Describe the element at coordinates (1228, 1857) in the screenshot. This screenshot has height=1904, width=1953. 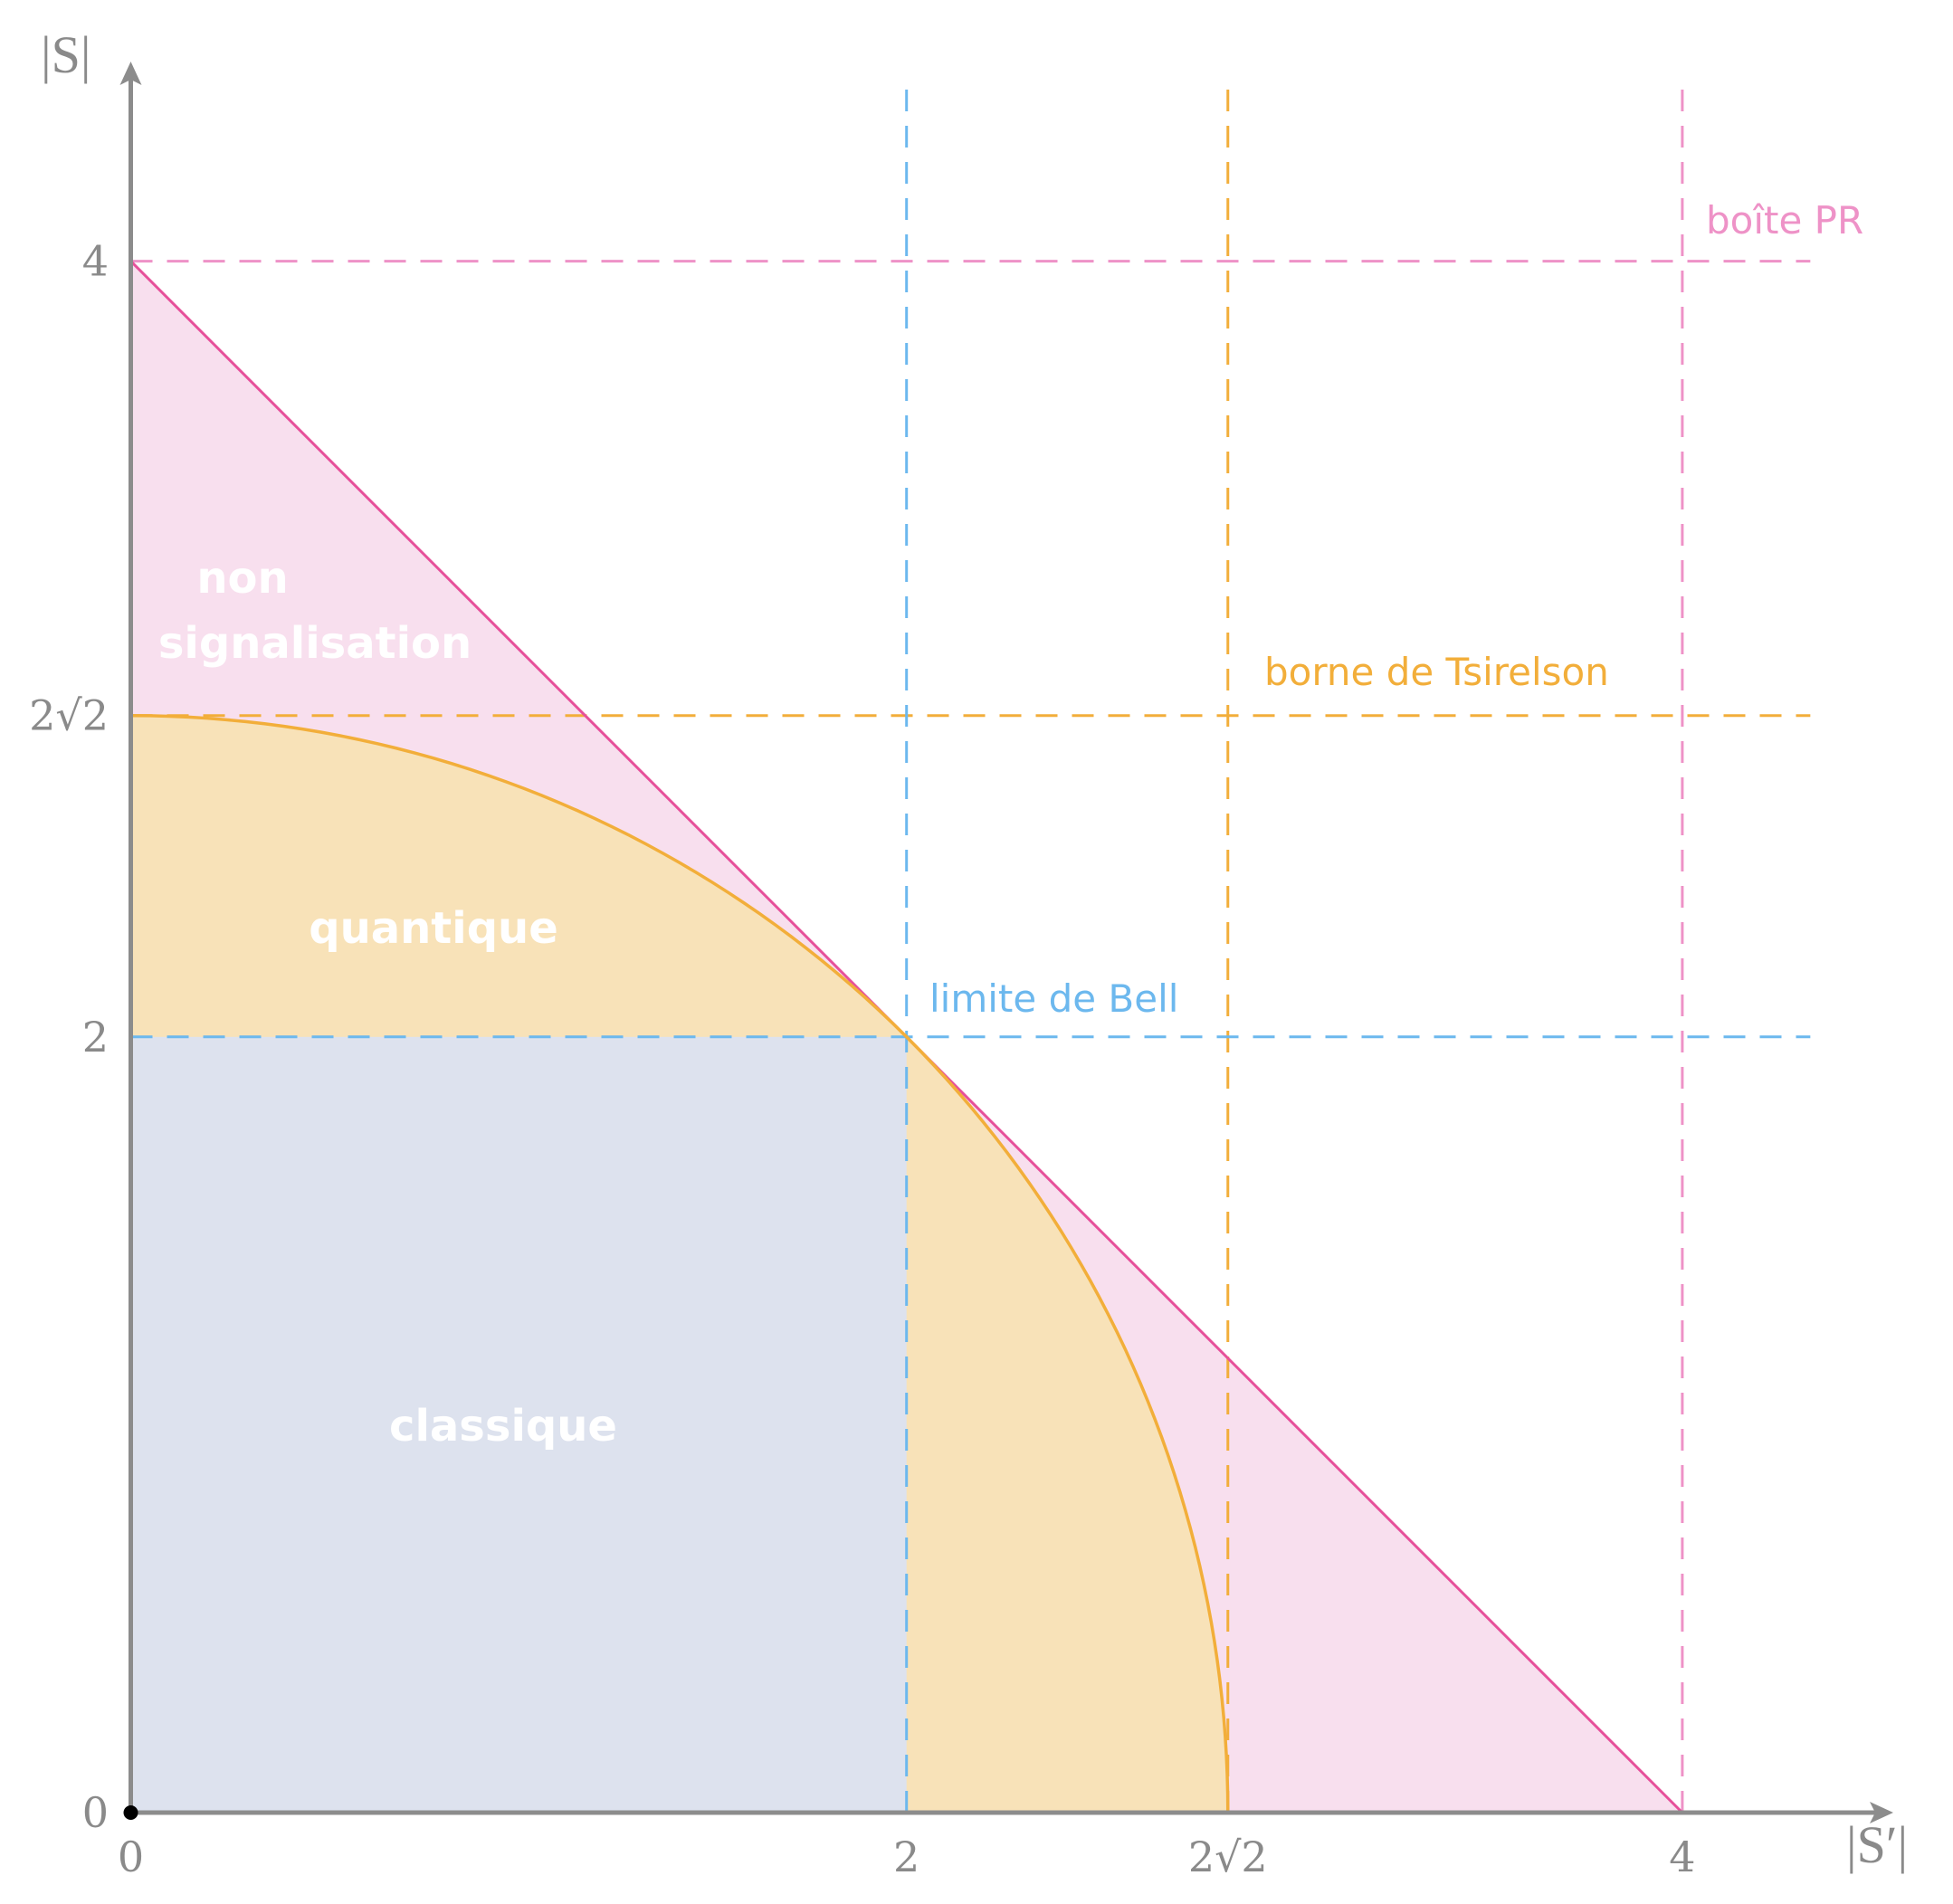
I see `x-tick-label: 2√2` at that location.